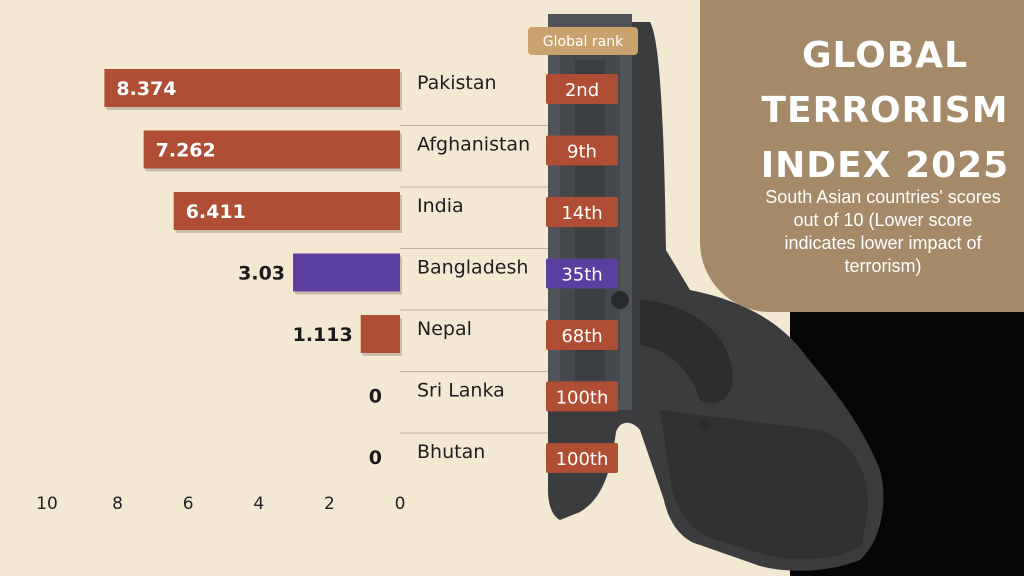 Image resolution: width=1024 pixels, height=576 pixels. Describe the element at coordinates (329, 504) in the screenshot. I see `x-tick-label: 2` at that location.